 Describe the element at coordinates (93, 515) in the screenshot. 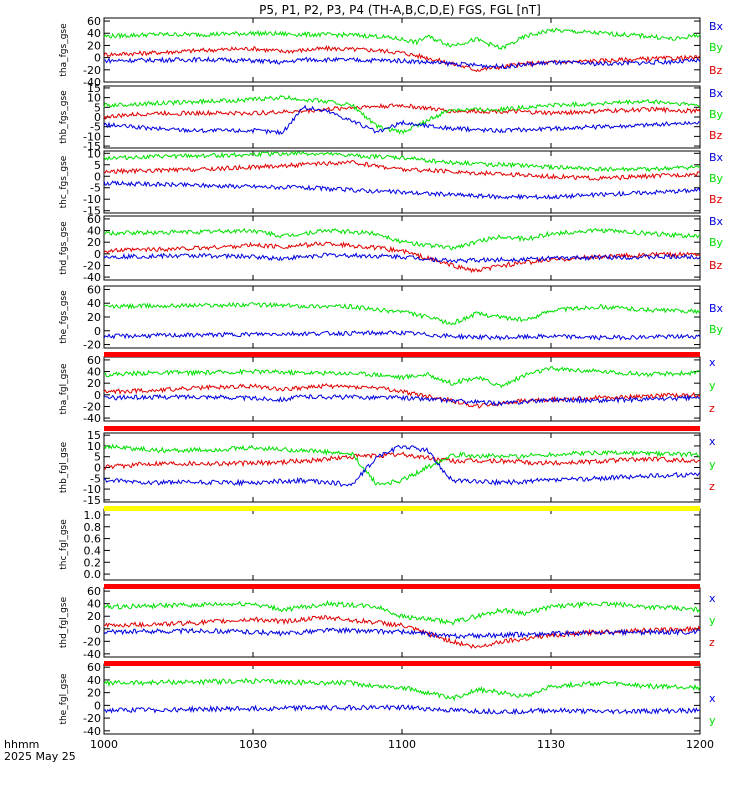

I see `y-tick-label: 1.0` at that location.